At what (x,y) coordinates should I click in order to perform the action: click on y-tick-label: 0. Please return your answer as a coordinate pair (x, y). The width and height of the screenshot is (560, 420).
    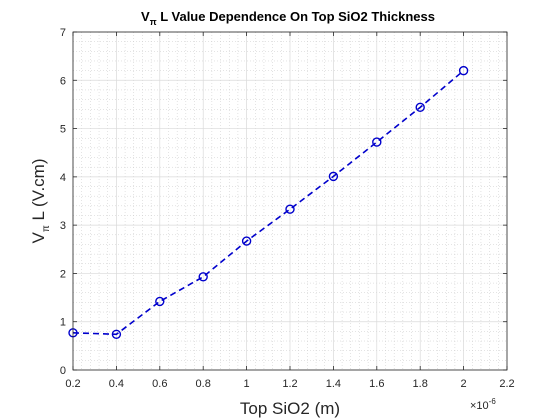
    Looking at the image, I should click on (63, 371).